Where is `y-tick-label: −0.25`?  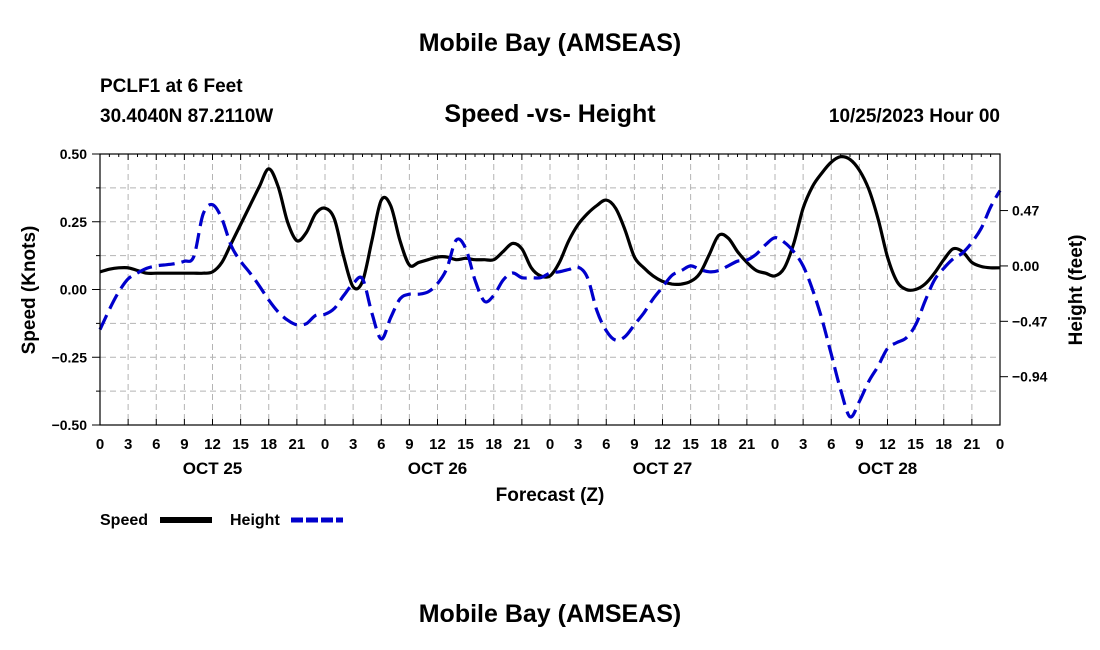 y-tick-label: −0.25 is located at coordinates (70, 357).